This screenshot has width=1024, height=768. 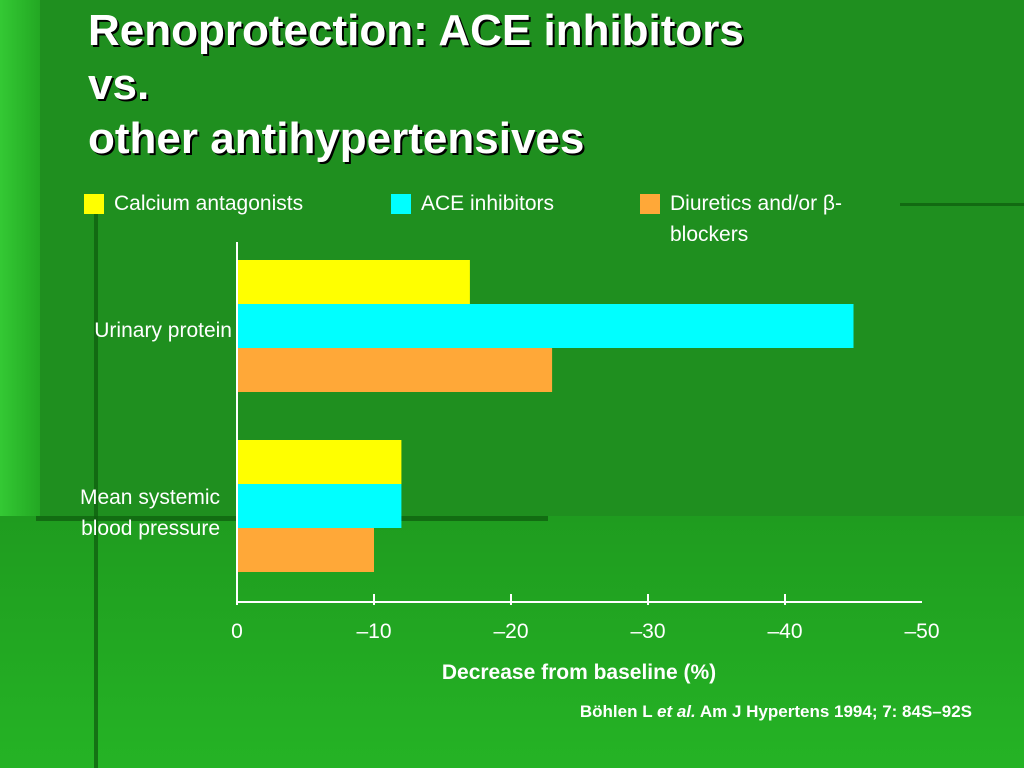 What do you see at coordinates (648, 631) in the screenshot?
I see `x-tick-label: –30` at bounding box center [648, 631].